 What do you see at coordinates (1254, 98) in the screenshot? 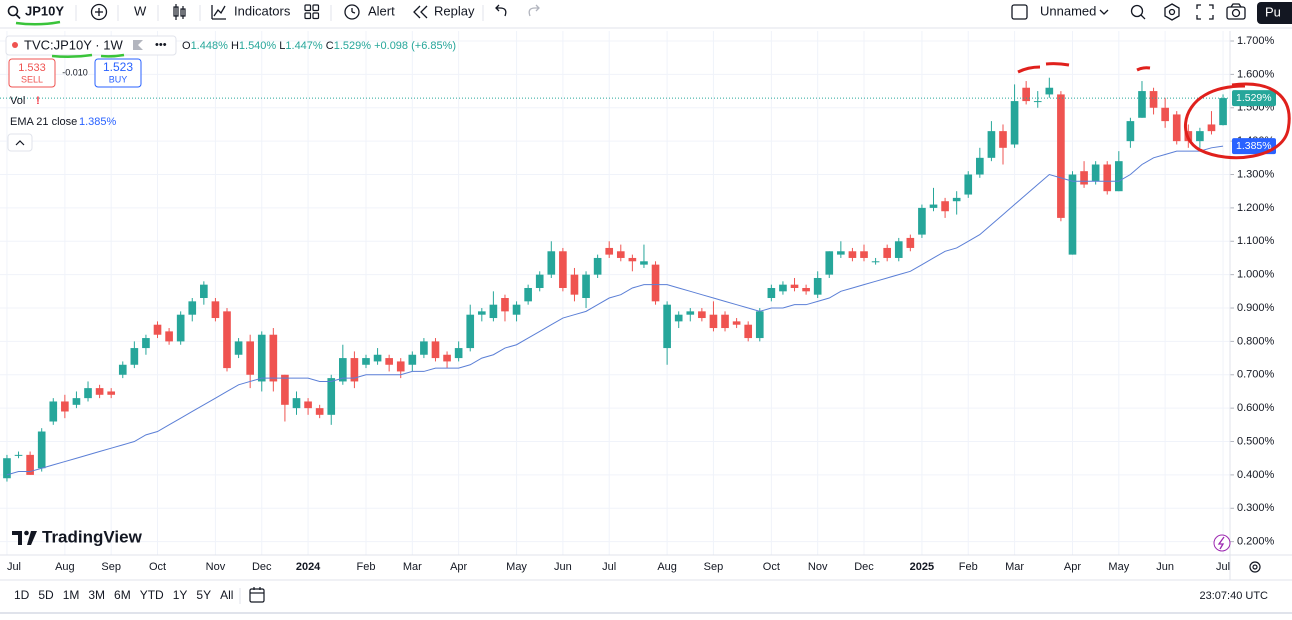
I see `last-price-badge` at bounding box center [1254, 98].